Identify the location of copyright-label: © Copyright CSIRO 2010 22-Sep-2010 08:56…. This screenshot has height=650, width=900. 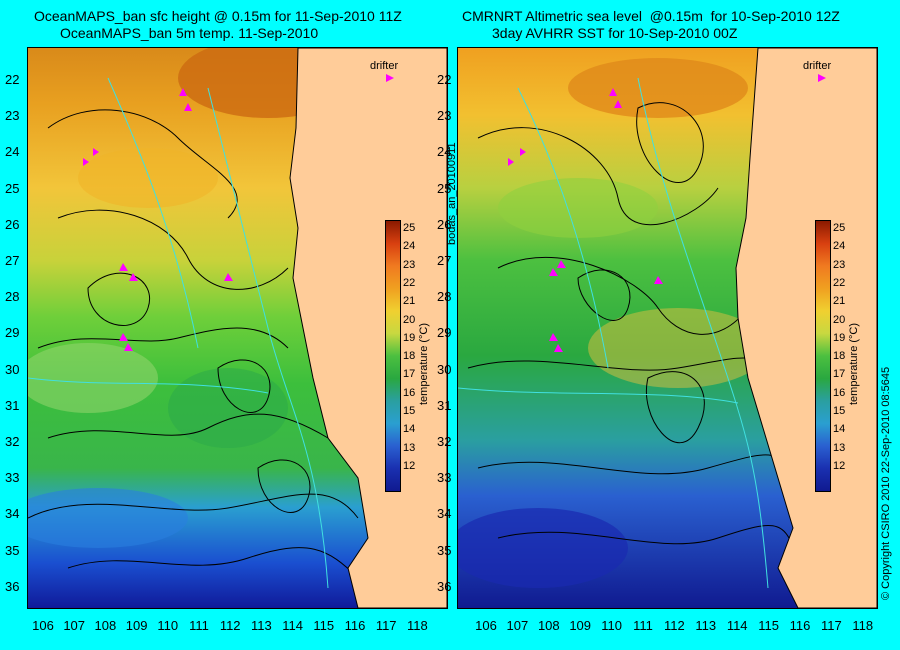
(886, 483).